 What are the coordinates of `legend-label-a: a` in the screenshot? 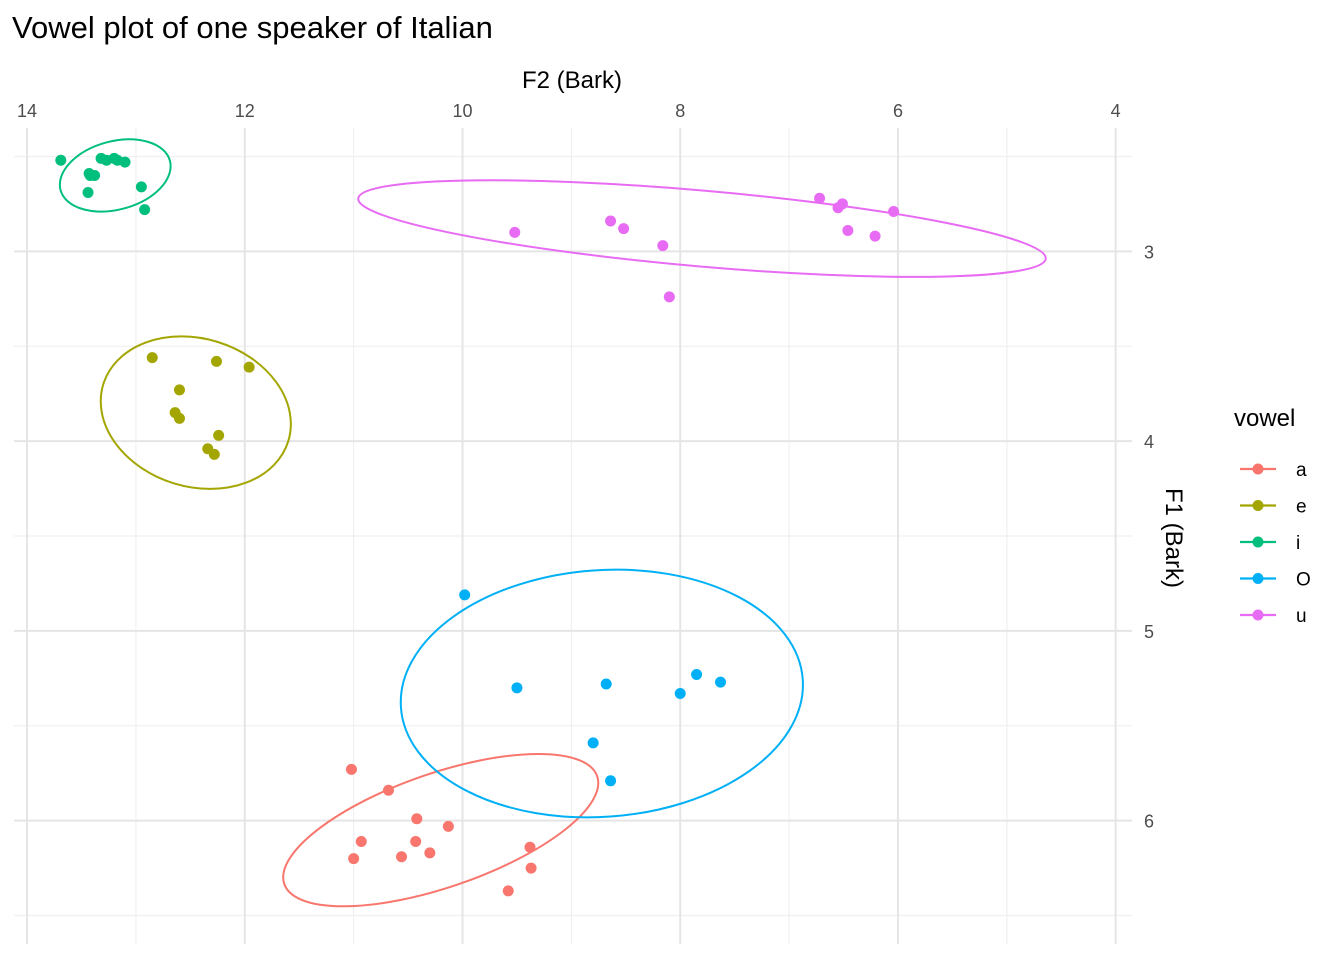 It's located at (1301, 470).